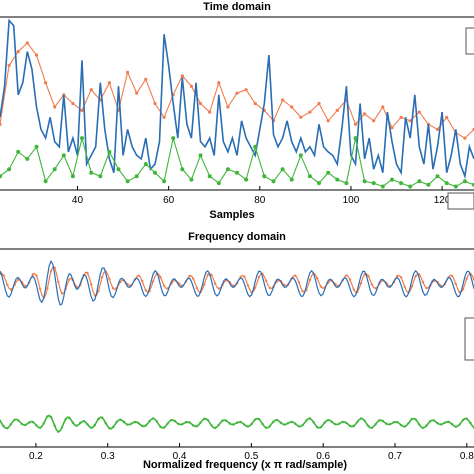  What do you see at coordinates (467, 456) in the screenshot?
I see `freq-x-tick-label: 0.8` at bounding box center [467, 456].